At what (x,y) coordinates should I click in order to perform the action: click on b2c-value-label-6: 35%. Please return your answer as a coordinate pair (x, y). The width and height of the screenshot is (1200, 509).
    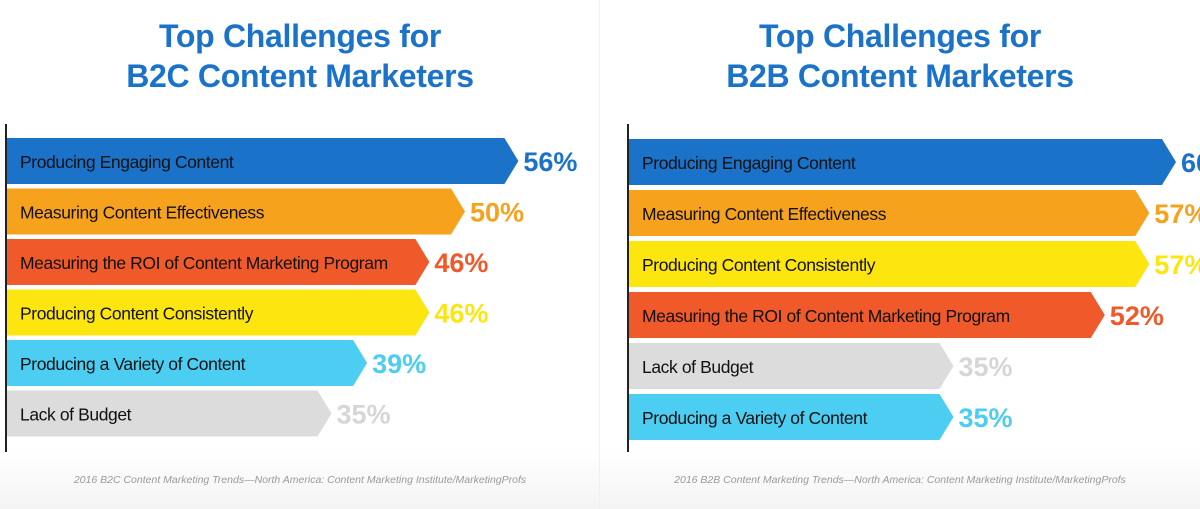
    Looking at the image, I should click on (364, 415).